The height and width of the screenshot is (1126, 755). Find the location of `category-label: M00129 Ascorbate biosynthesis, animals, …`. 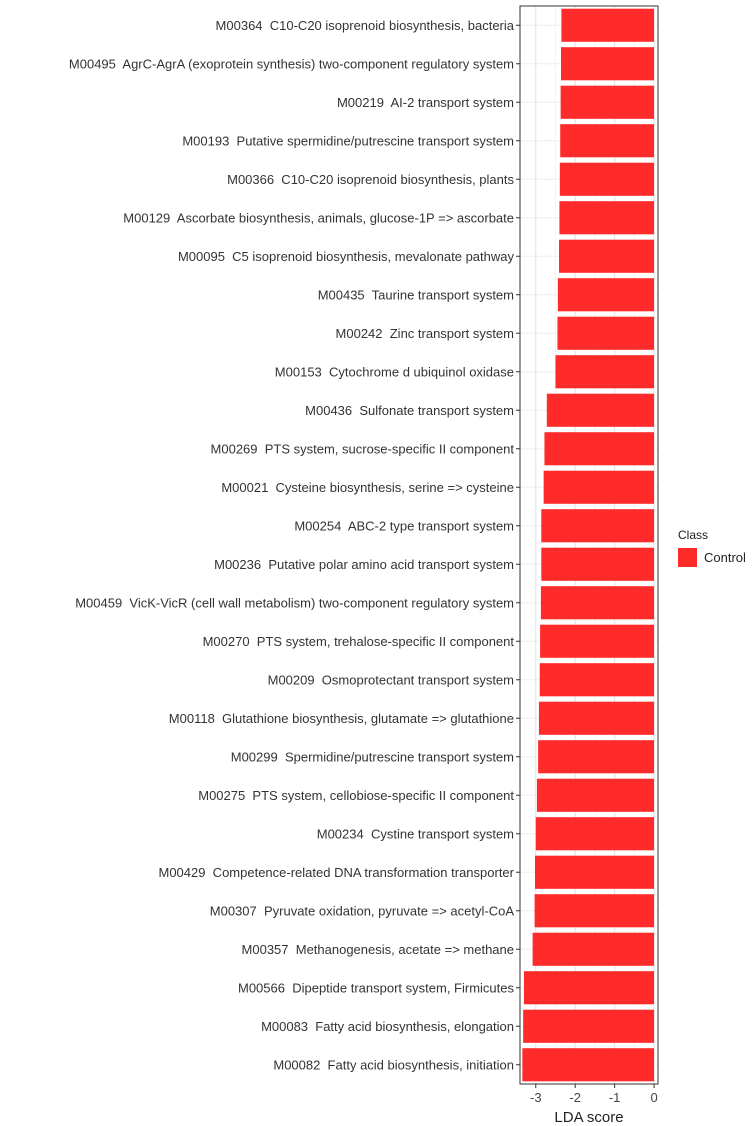

category-label: M00129 Ascorbate biosynthesis, animals, … is located at coordinates (318, 217).